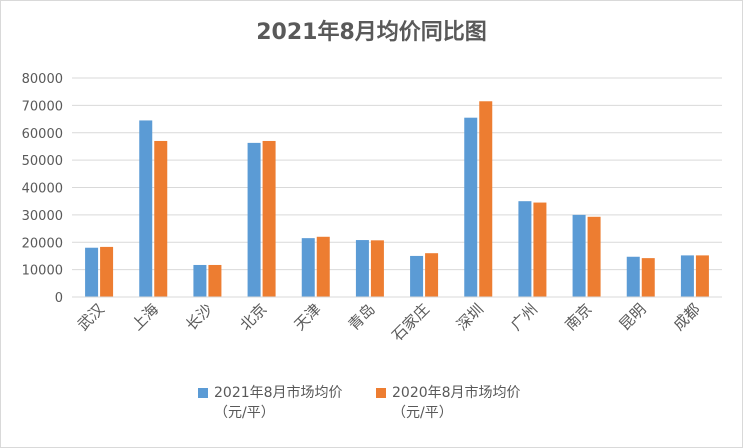  I want to click on y-tick-label: 40000, so click(42, 189).